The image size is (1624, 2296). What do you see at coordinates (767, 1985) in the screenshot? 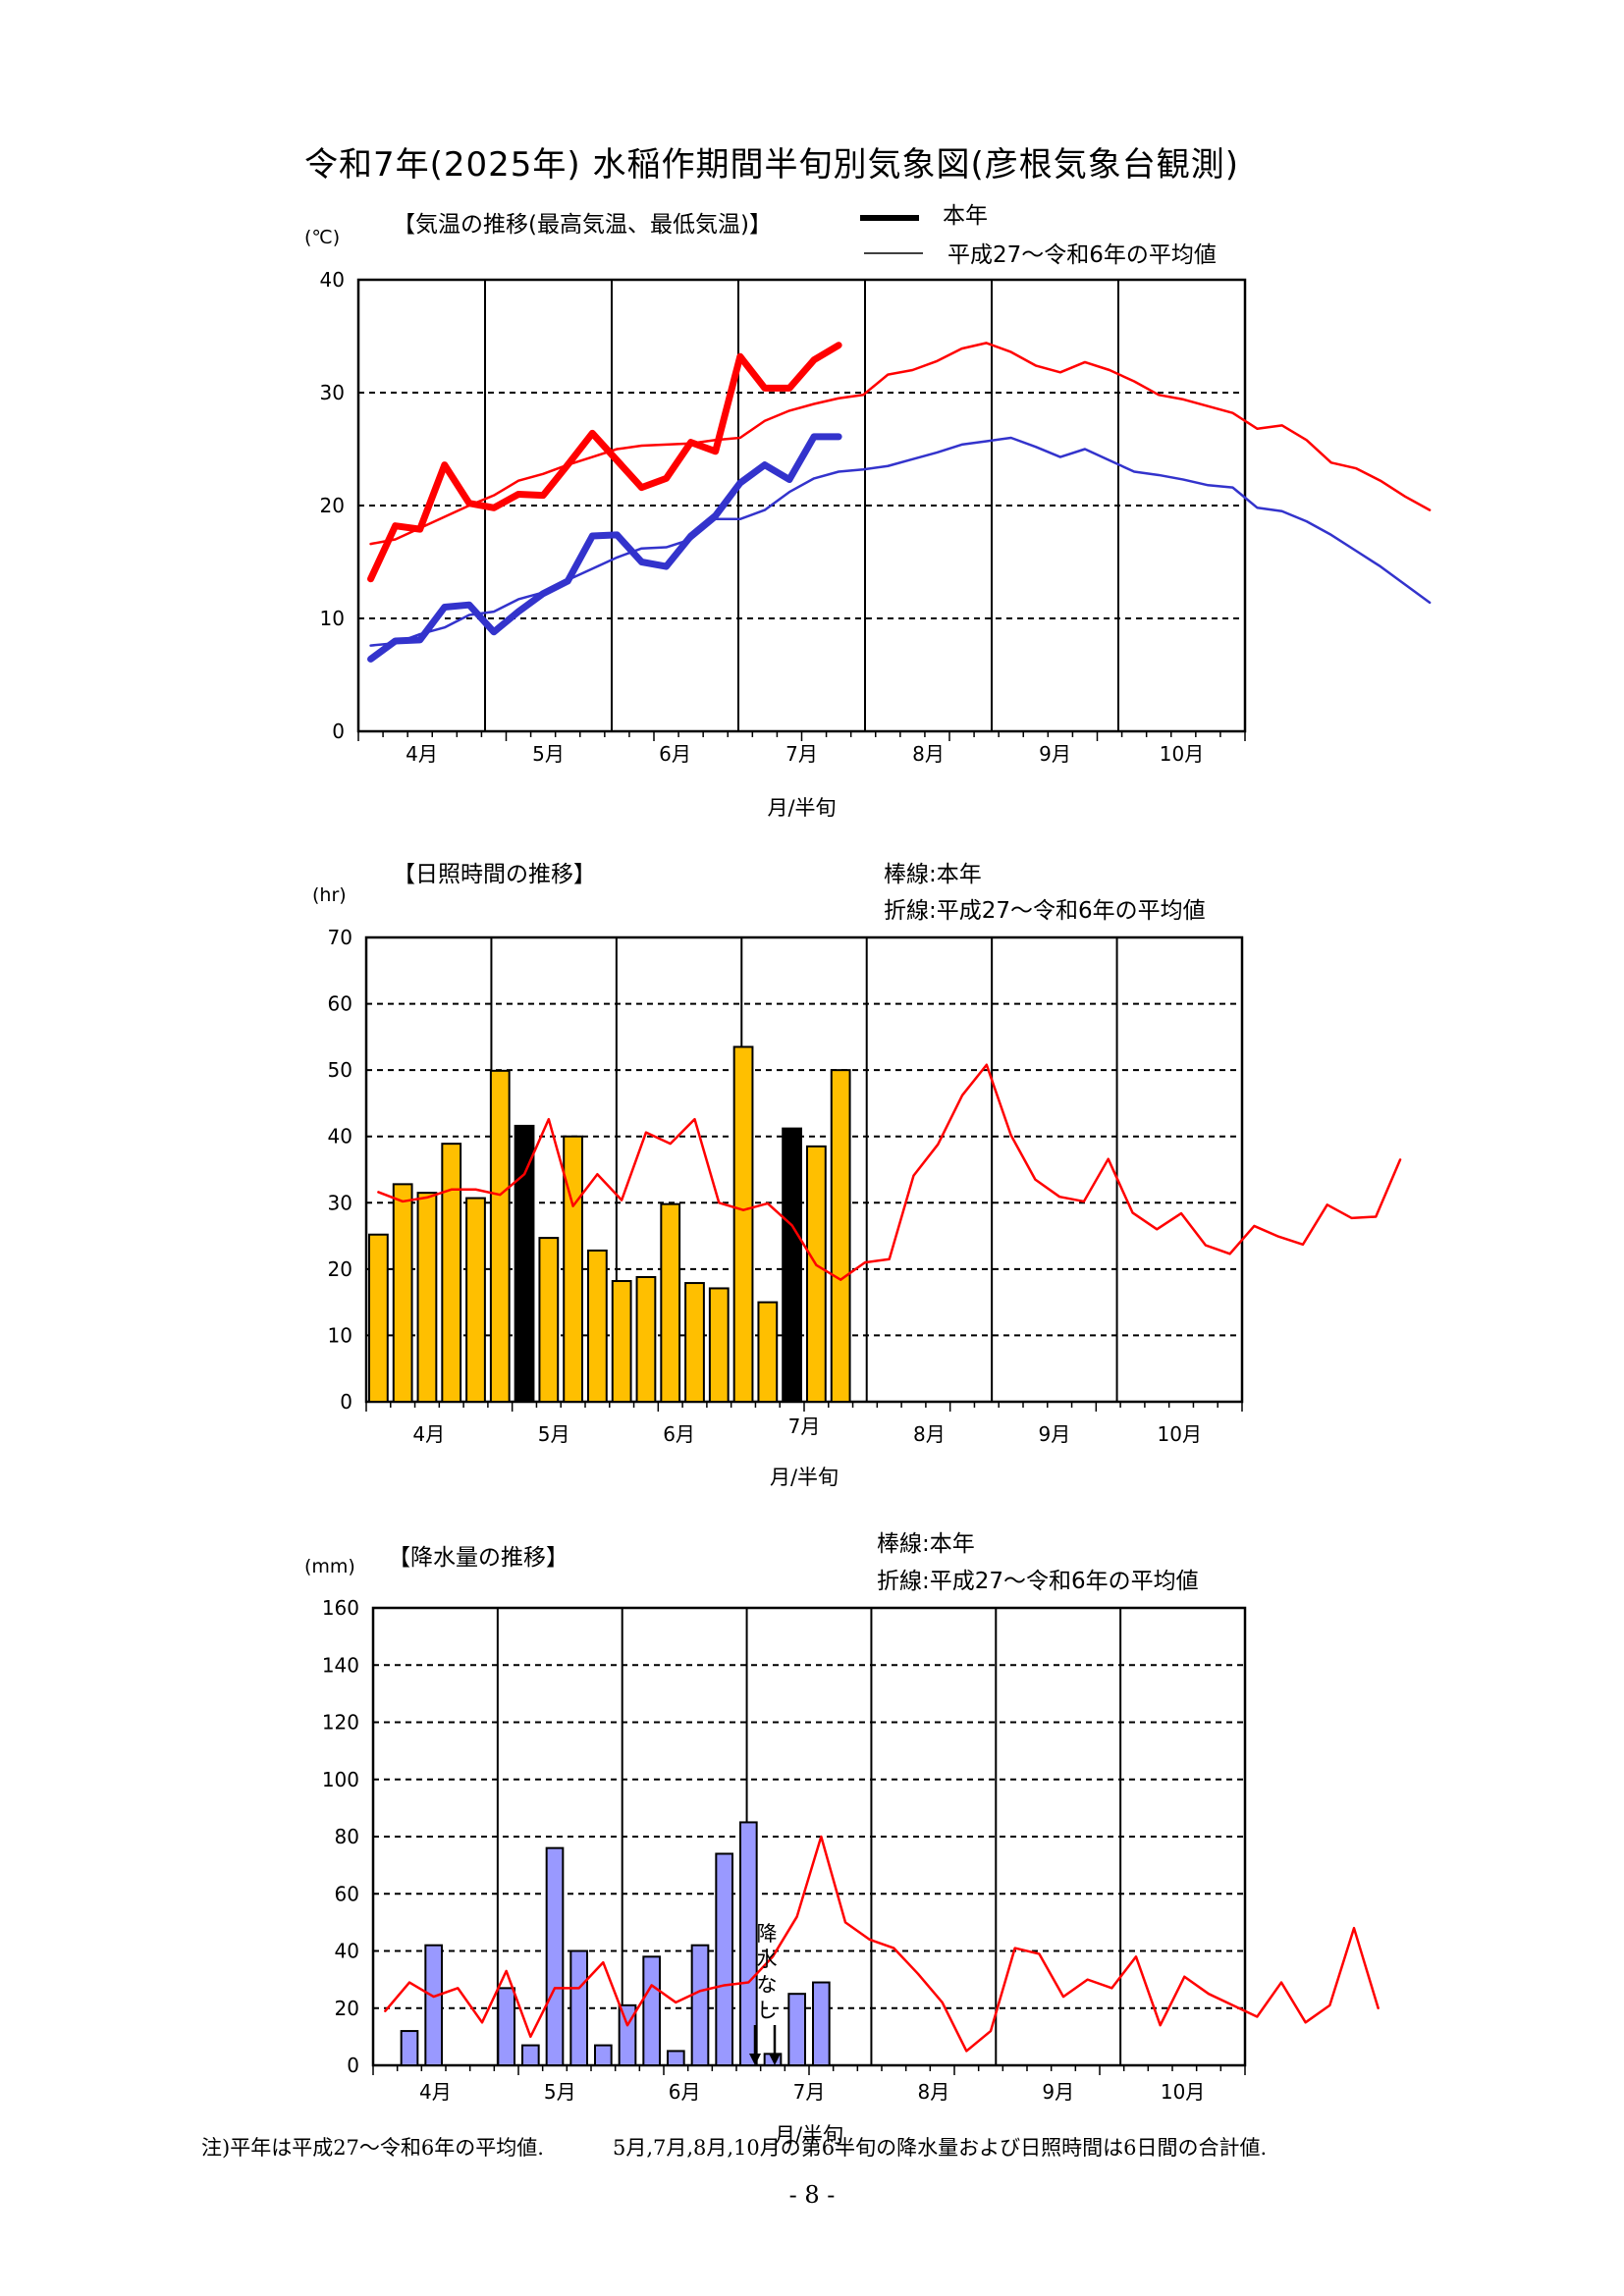
I see `no-rain-annotation-char: な` at bounding box center [767, 1985].